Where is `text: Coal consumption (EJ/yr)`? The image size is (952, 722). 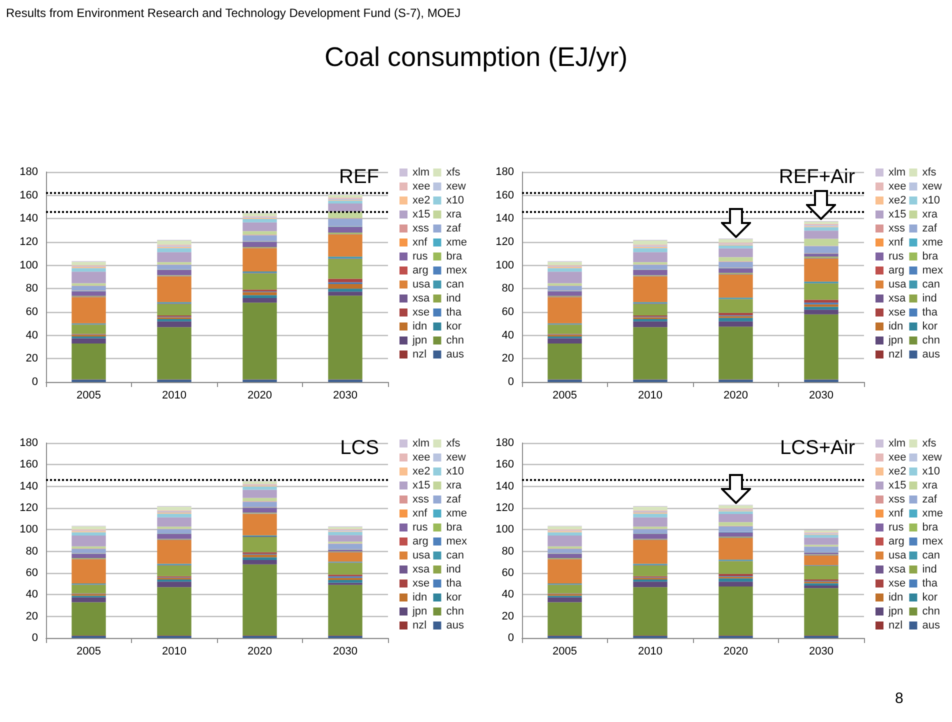
text: Coal consumption (EJ/yr) is located at coordinates (476, 57).